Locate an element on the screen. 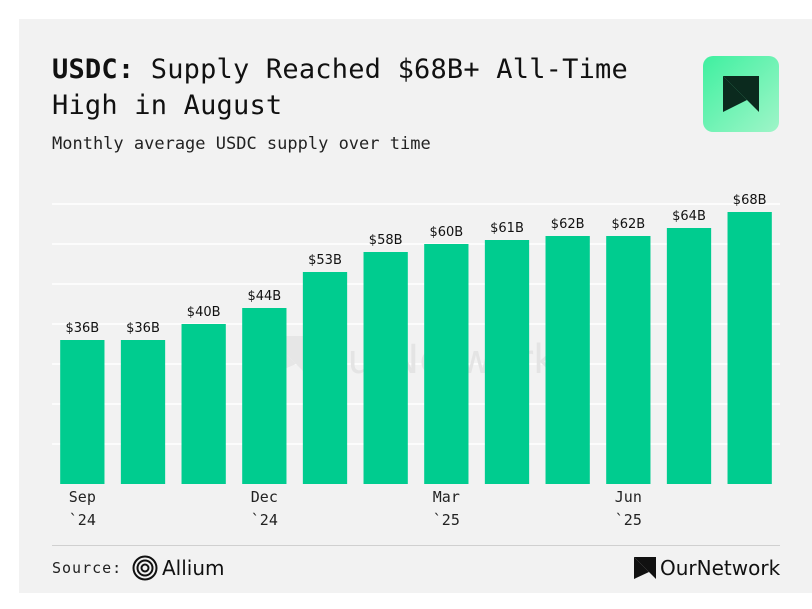 The width and height of the screenshot is (812, 609). allium-icon is located at coordinates (145, 568).